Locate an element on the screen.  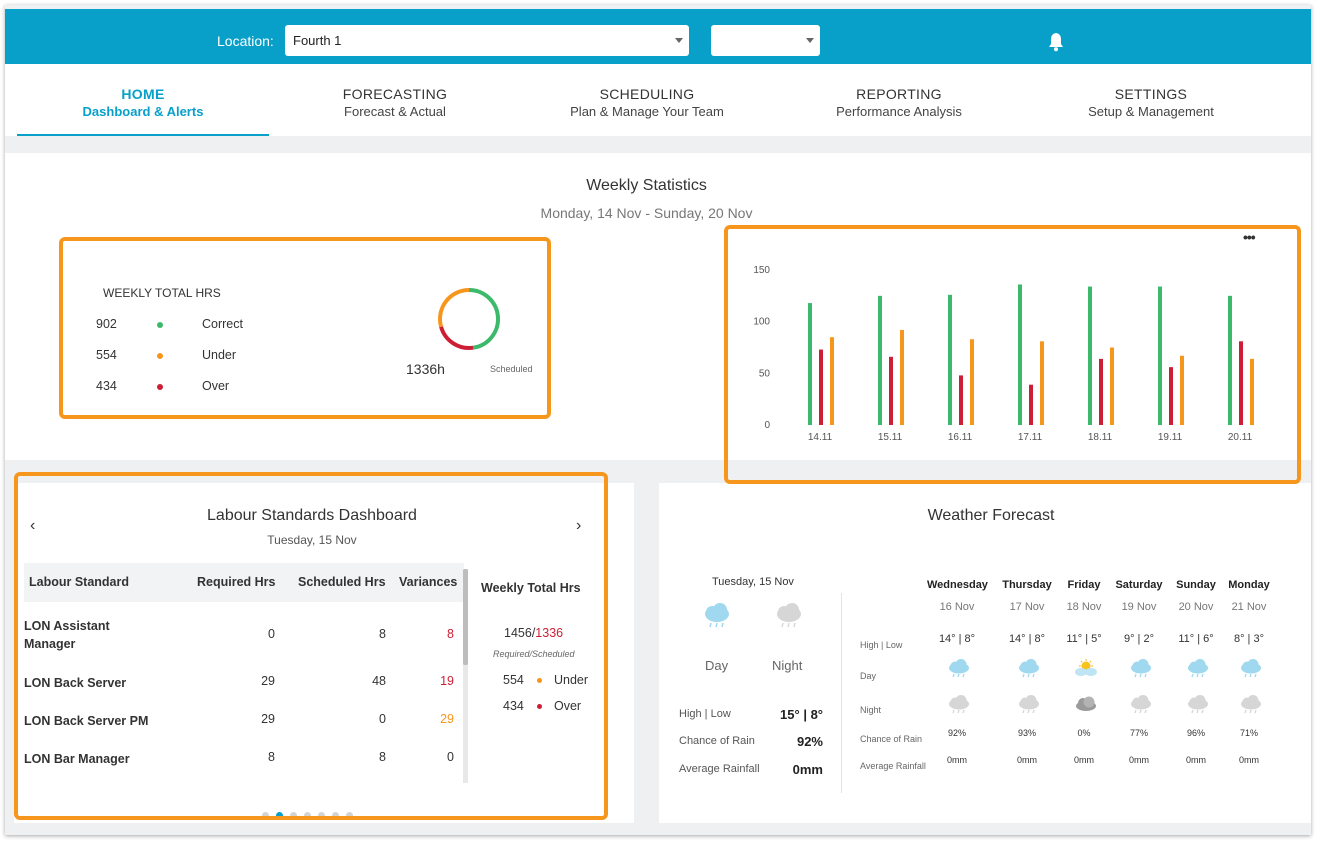
table-row: LON Assistant Manager 0 8 8 is located at coordinates (244, 635).